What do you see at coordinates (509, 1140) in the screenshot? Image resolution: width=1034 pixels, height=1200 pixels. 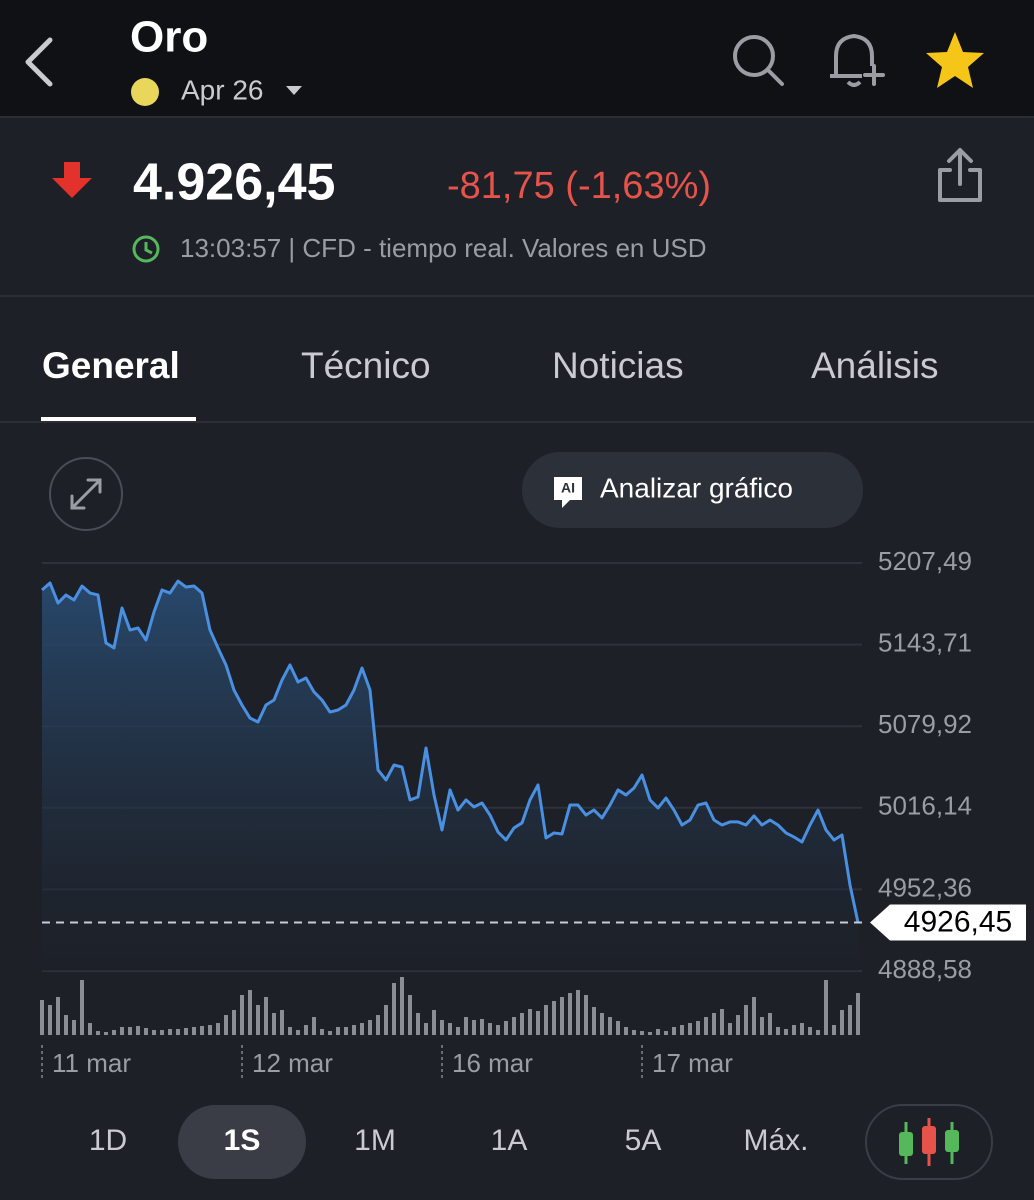 I see `range-button: 1A` at bounding box center [509, 1140].